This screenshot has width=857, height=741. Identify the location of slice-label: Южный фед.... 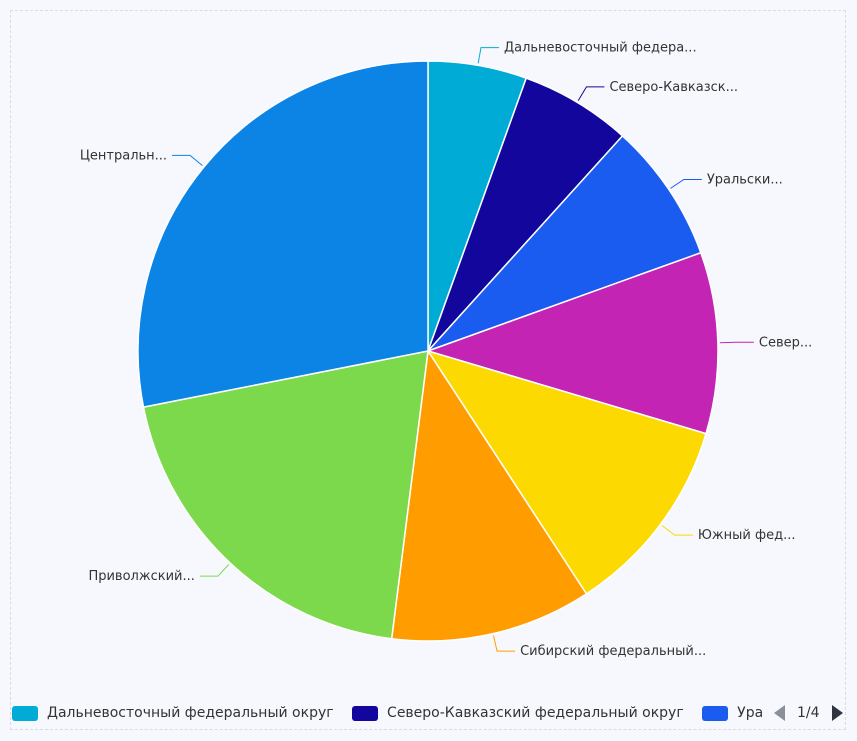
(747, 535).